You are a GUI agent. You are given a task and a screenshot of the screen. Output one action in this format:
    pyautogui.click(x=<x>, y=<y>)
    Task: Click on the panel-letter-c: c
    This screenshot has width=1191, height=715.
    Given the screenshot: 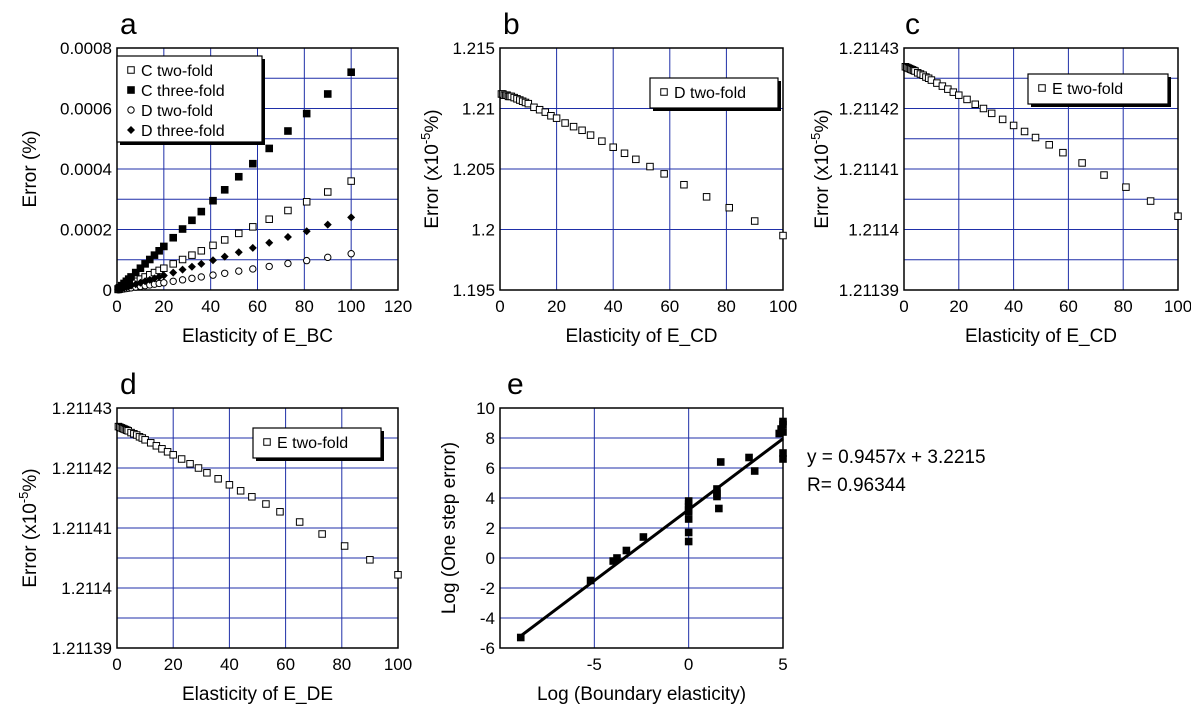 What is the action you would take?
    pyautogui.click(x=912, y=24)
    